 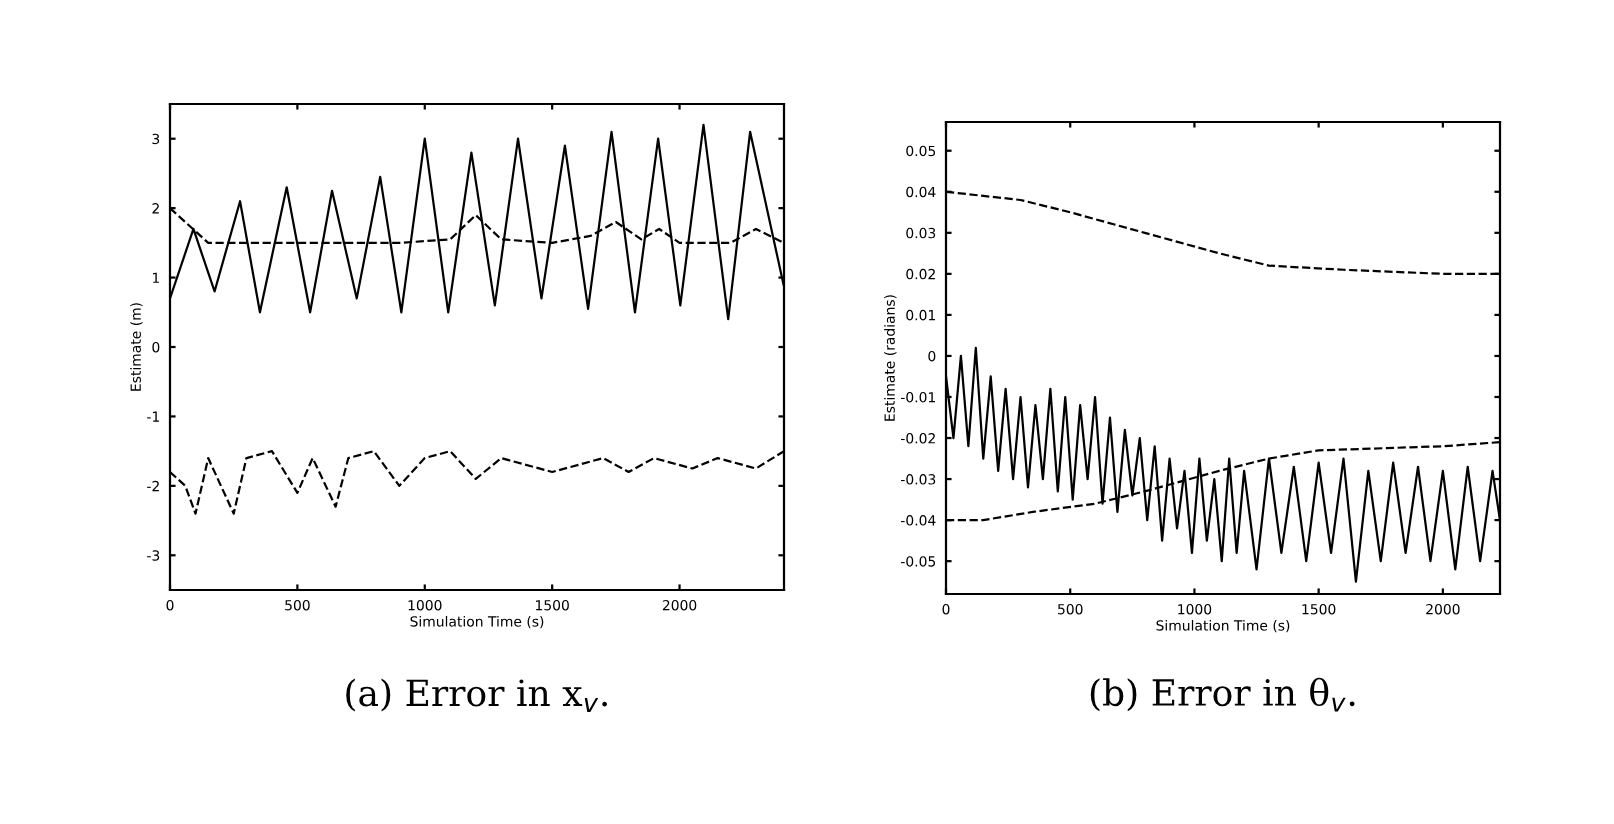 I want to click on text: (a) Error in x$_{v}$., so click(x=476, y=695).